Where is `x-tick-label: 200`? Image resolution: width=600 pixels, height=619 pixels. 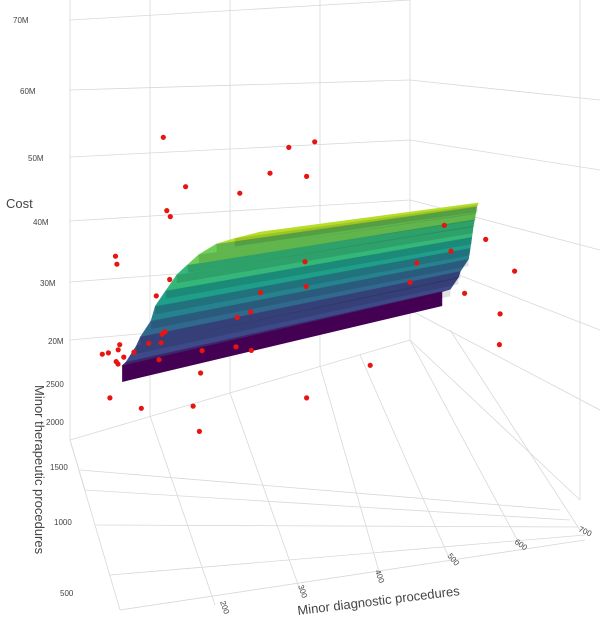
x-tick-label: 200 is located at coordinates (224, 608).